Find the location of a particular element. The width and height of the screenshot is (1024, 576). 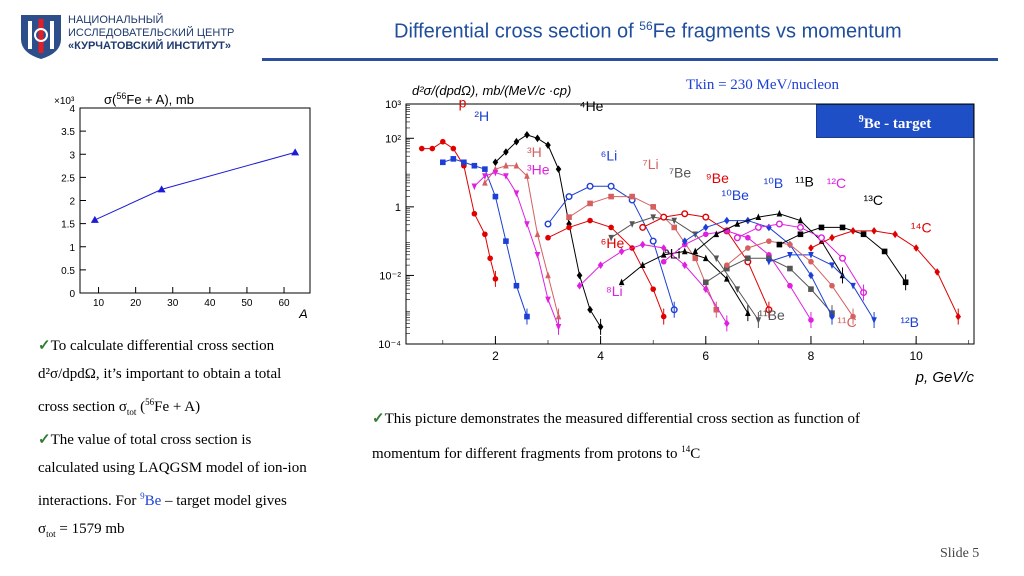

fe-text: Fe + A) is located at coordinates (177, 407).